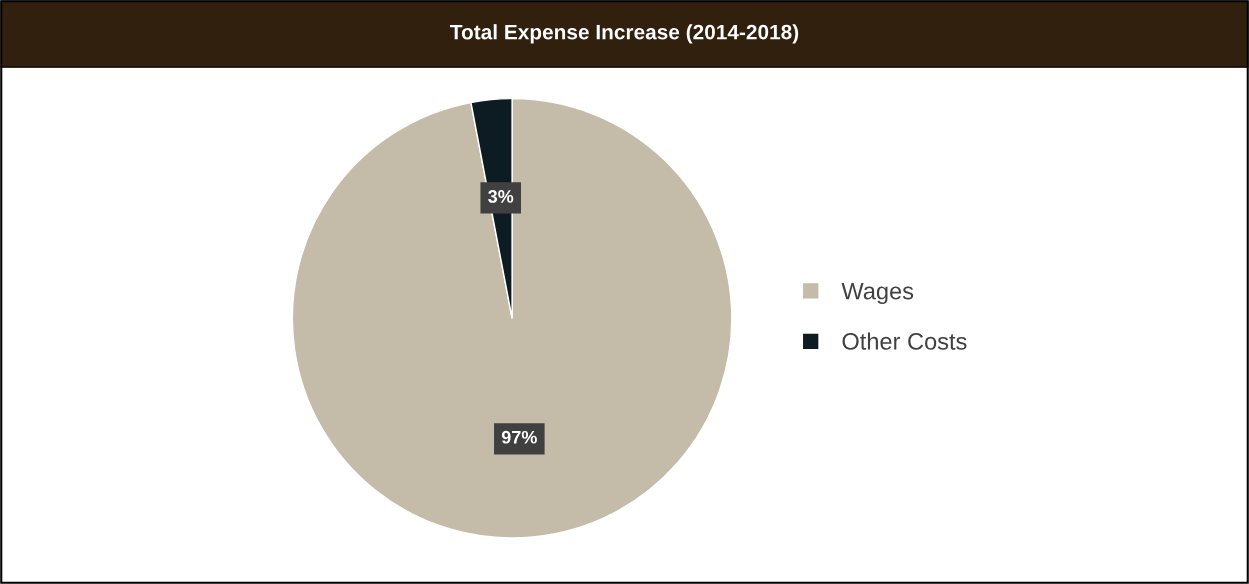 The width and height of the screenshot is (1249, 584). What do you see at coordinates (904, 341) in the screenshot?
I see `legend-label: Other Costs` at bounding box center [904, 341].